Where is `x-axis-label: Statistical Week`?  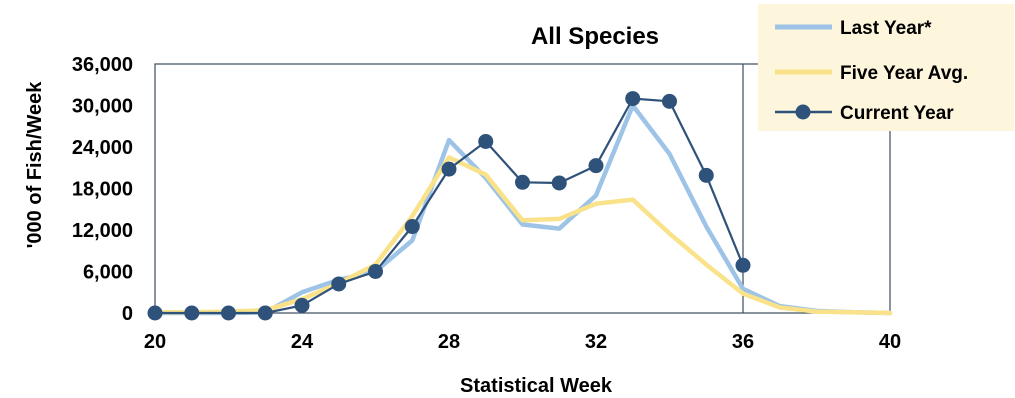
x-axis-label: Statistical Week is located at coordinates (536, 386).